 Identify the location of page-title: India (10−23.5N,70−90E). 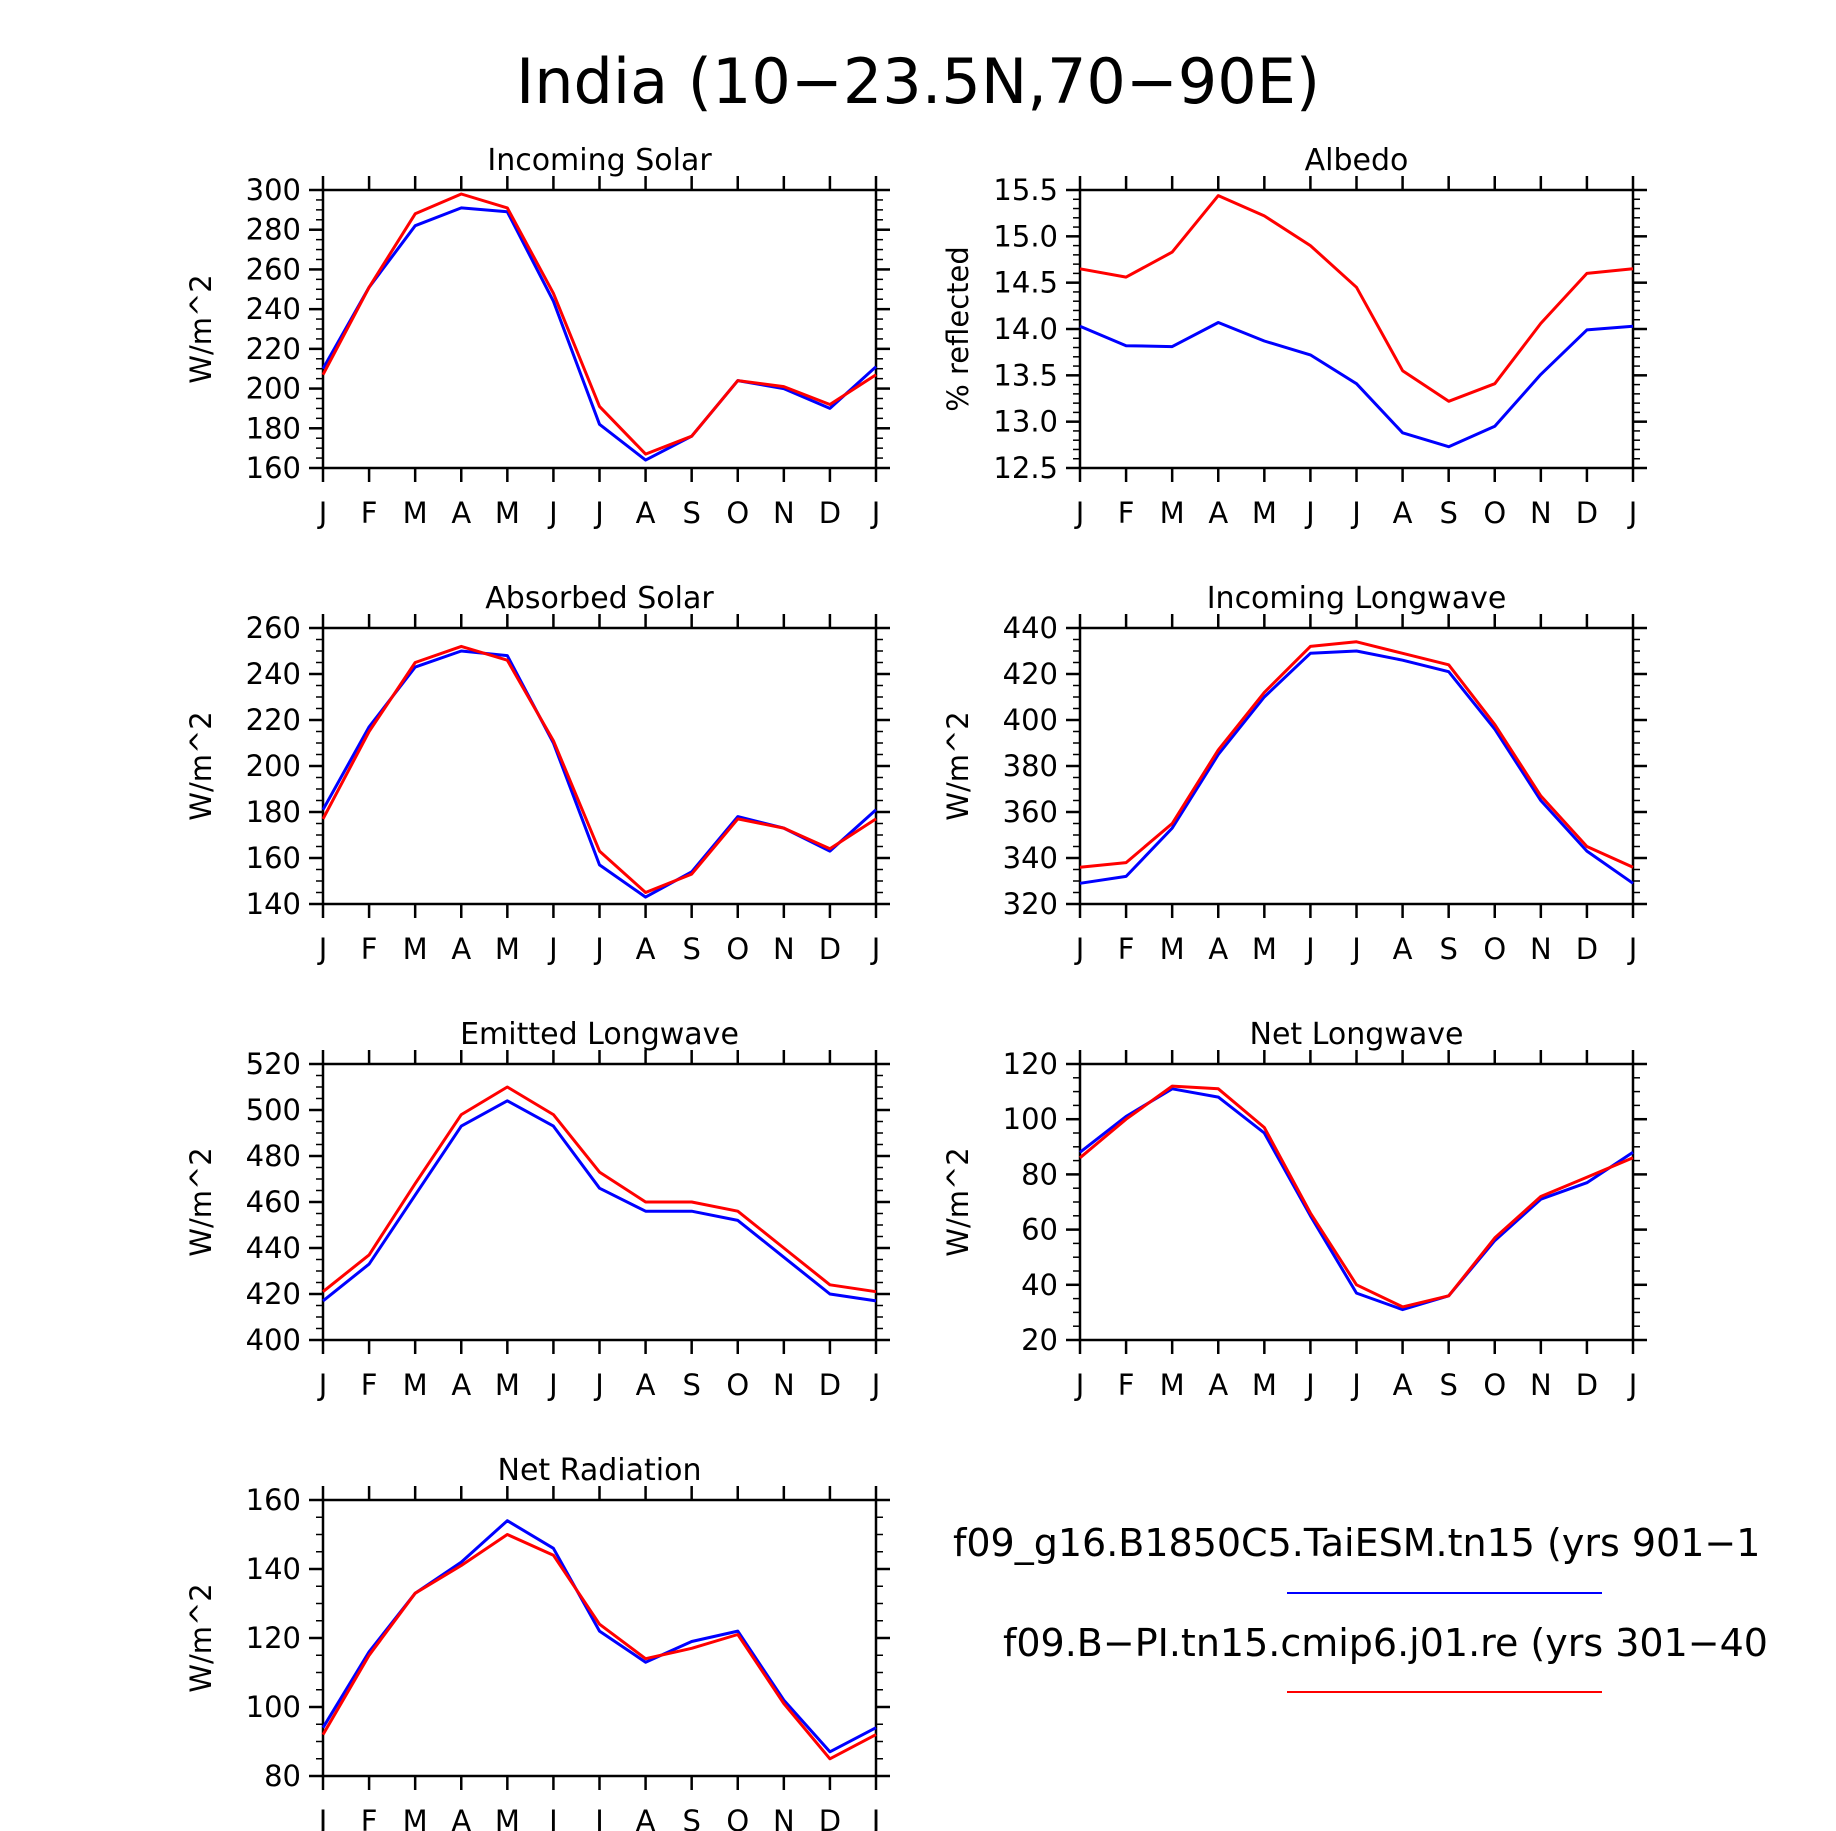
(918, 81).